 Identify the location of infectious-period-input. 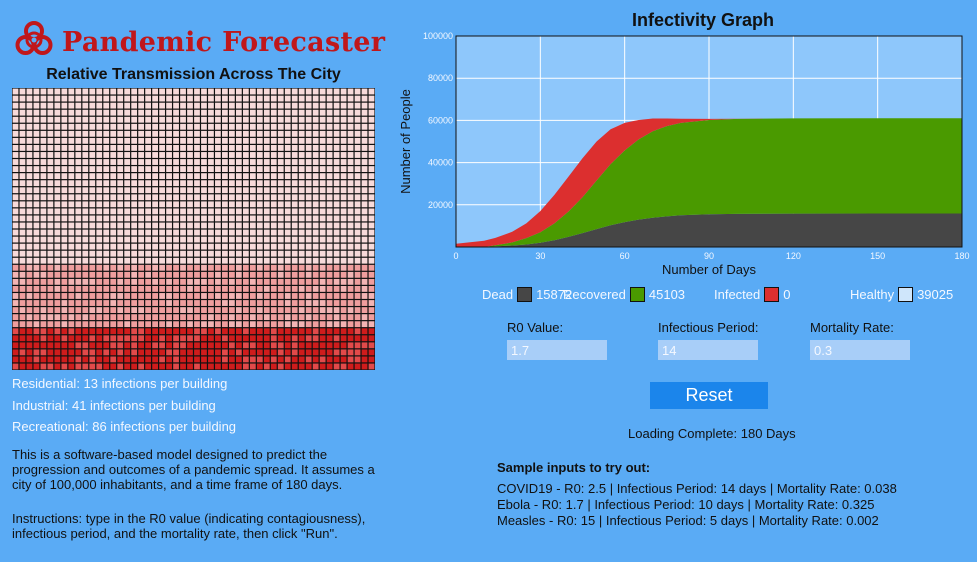
(708, 350).